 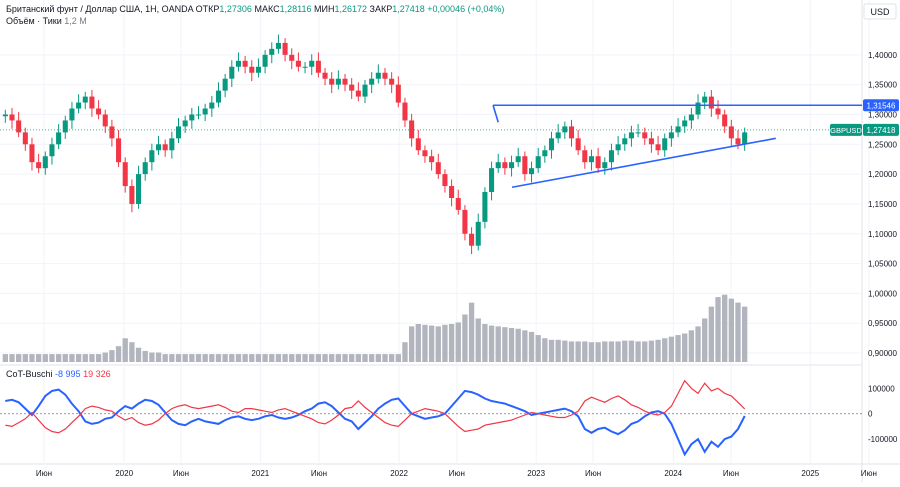 I want to click on high-value: 1,28116, so click(x=295, y=9).